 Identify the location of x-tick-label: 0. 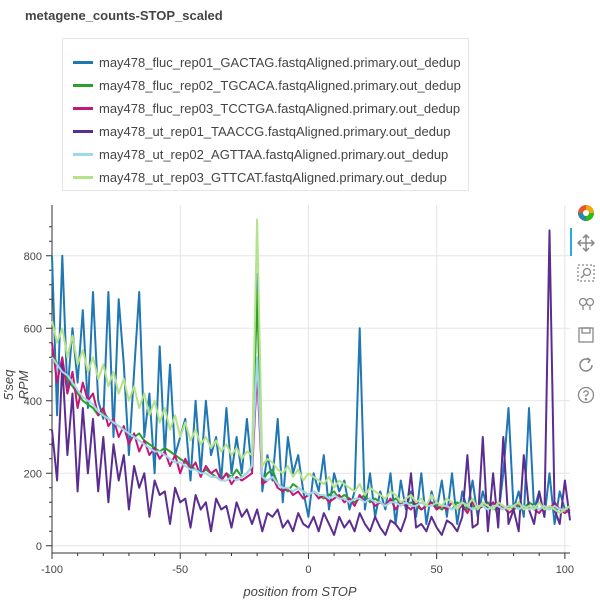
(308, 570).